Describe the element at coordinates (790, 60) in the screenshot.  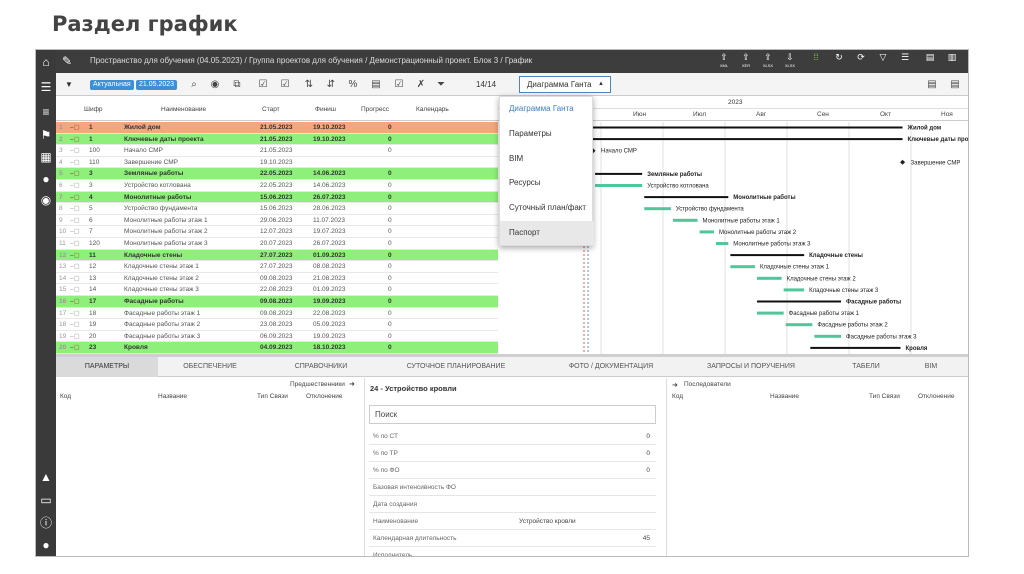
I see `import-xlsx-button: ⇩ XLSX` at that location.